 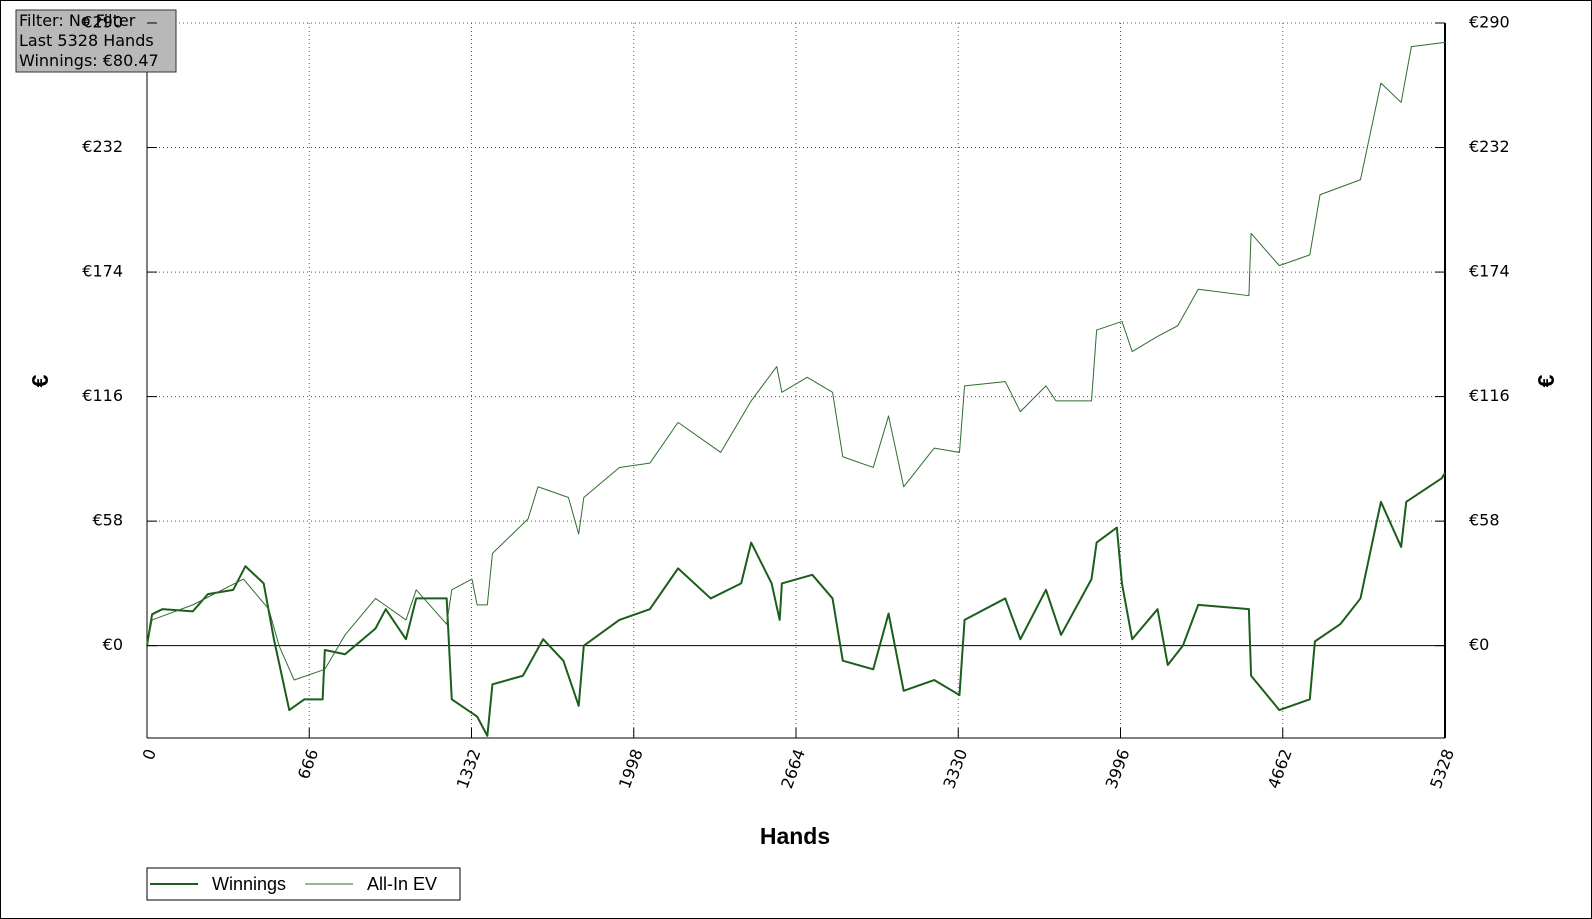 What do you see at coordinates (107, 520) in the screenshot?
I see `y-tick-label: €58` at bounding box center [107, 520].